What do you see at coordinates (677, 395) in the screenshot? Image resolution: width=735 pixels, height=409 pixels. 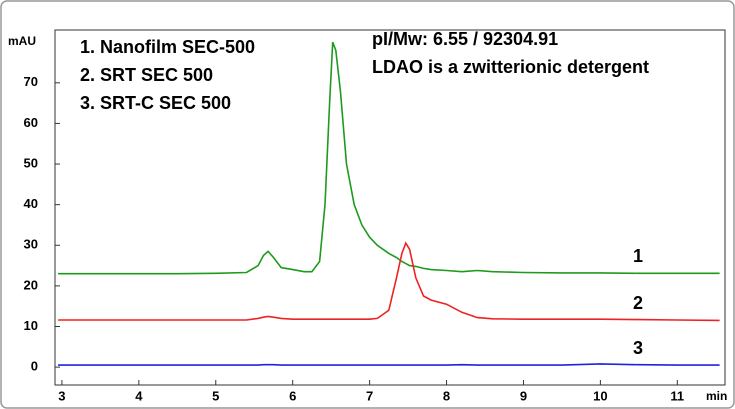 I see `x-tick-label: 11` at bounding box center [677, 395].